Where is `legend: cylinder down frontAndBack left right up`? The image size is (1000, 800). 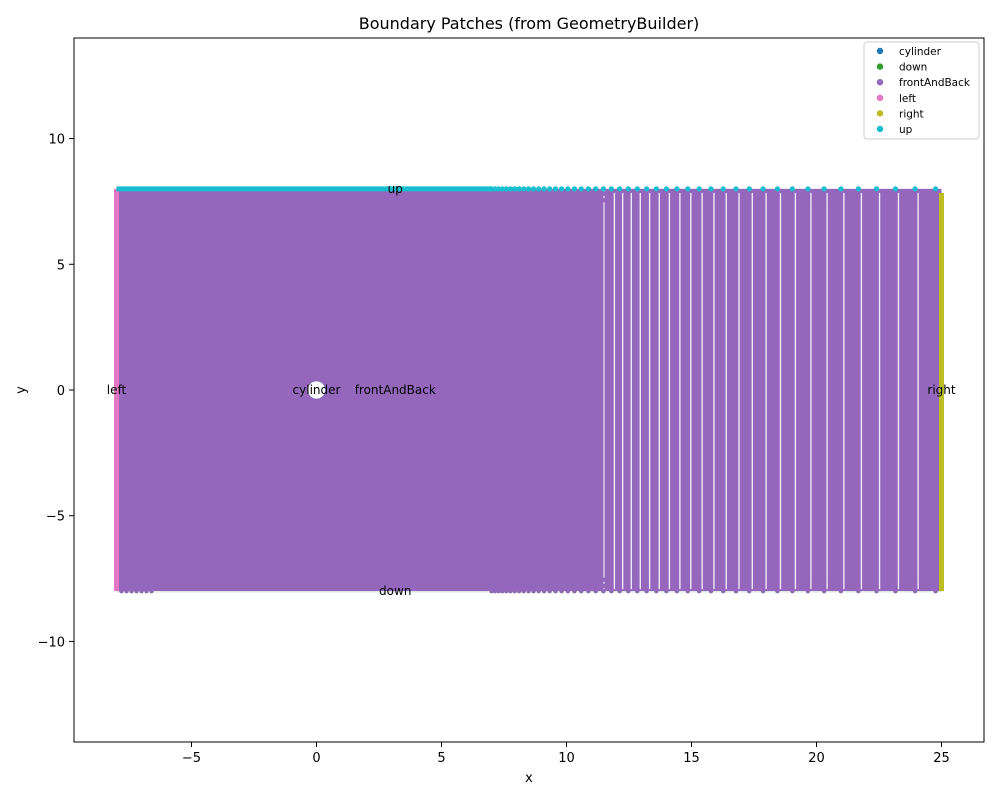
legend: cylinder down frontAndBack left right up is located at coordinates (921, 90).